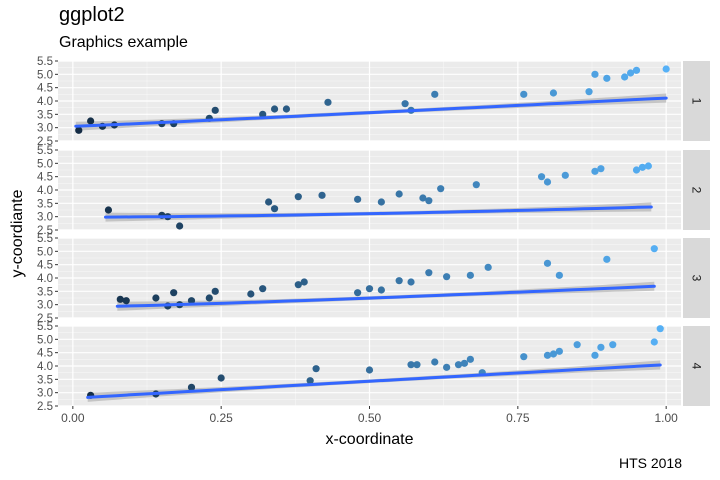  Describe the element at coordinates (92, 15) in the screenshot. I see `chart-title: ggplot2` at that location.